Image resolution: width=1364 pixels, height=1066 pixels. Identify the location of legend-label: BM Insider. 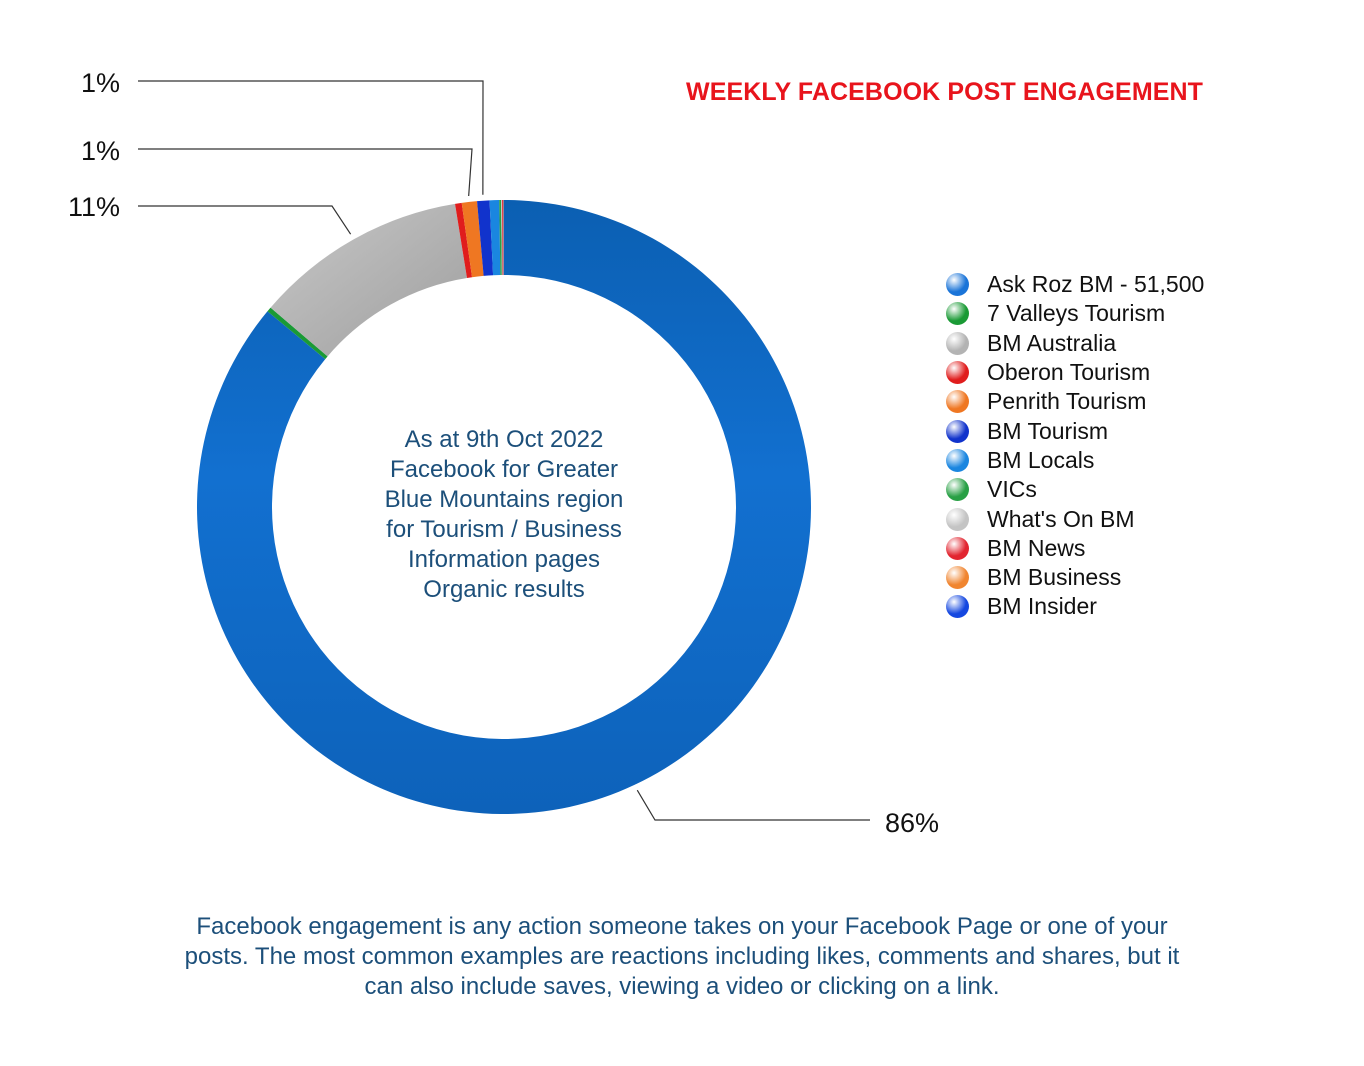
(1042, 606).